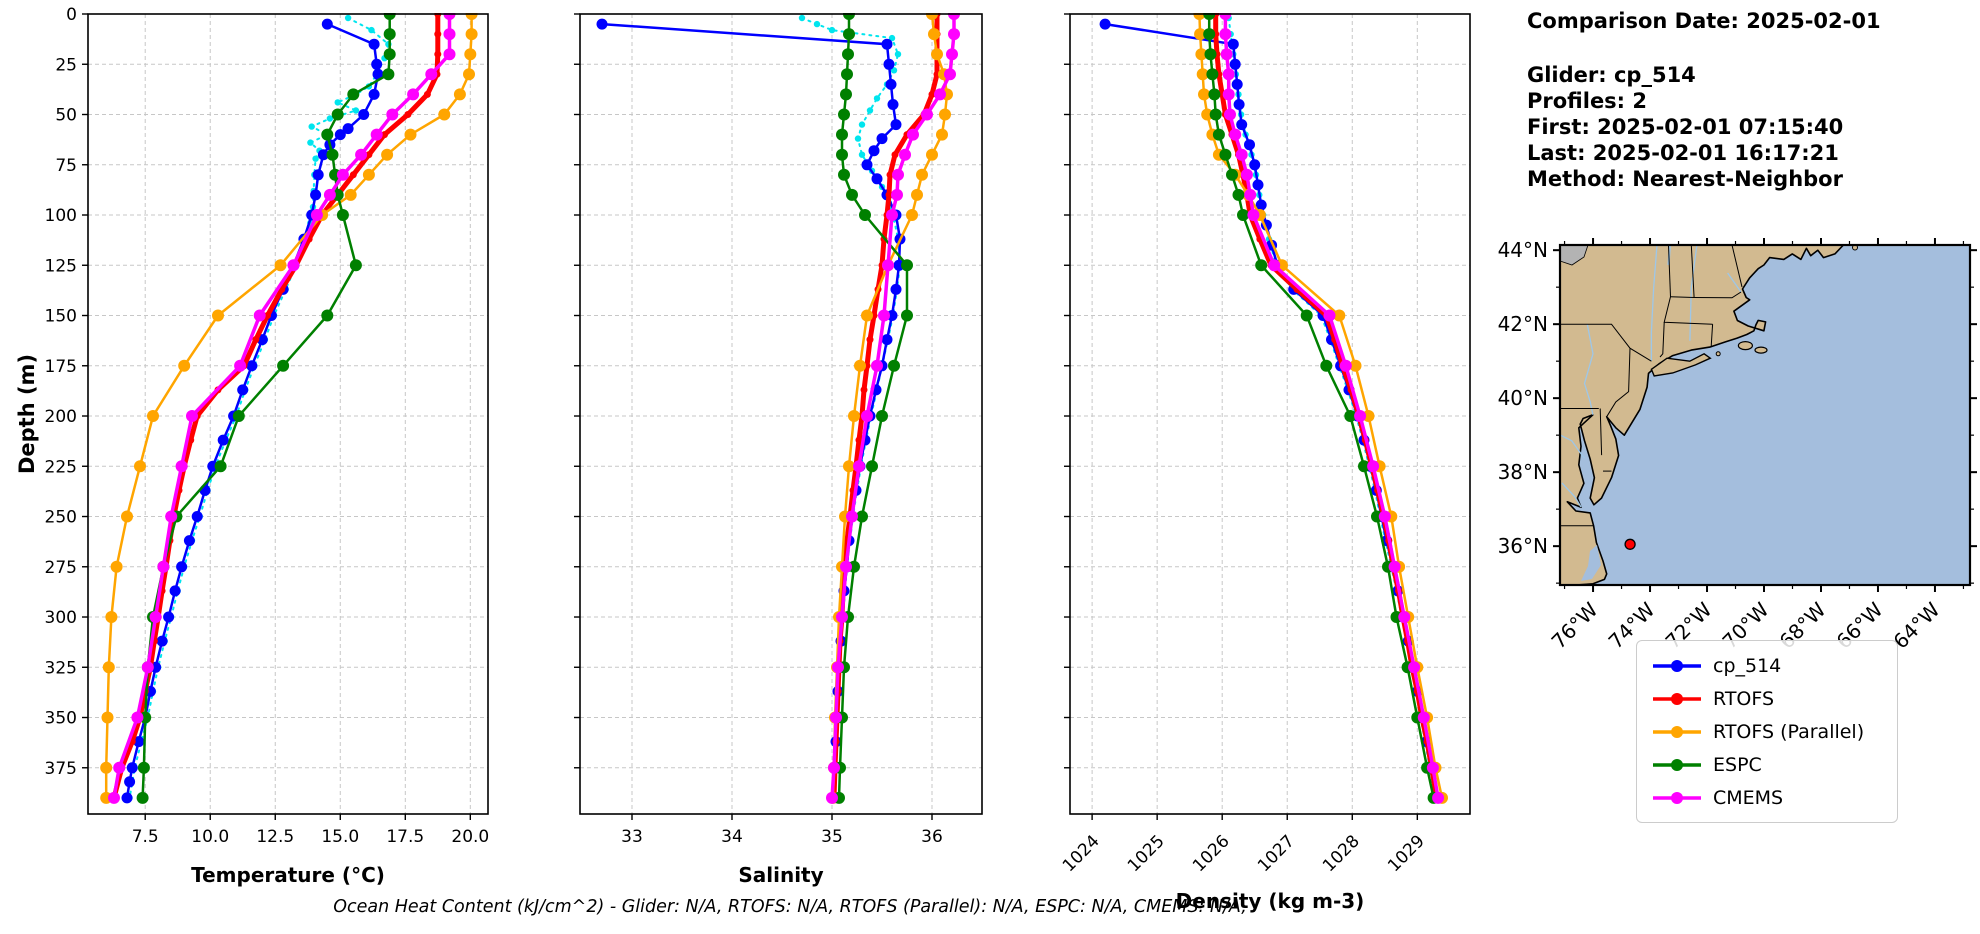 The image size is (1980, 934). Describe the element at coordinates (27, 414) in the screenshot. I see `y-axis-label-depth: Depth (m)` at that location.